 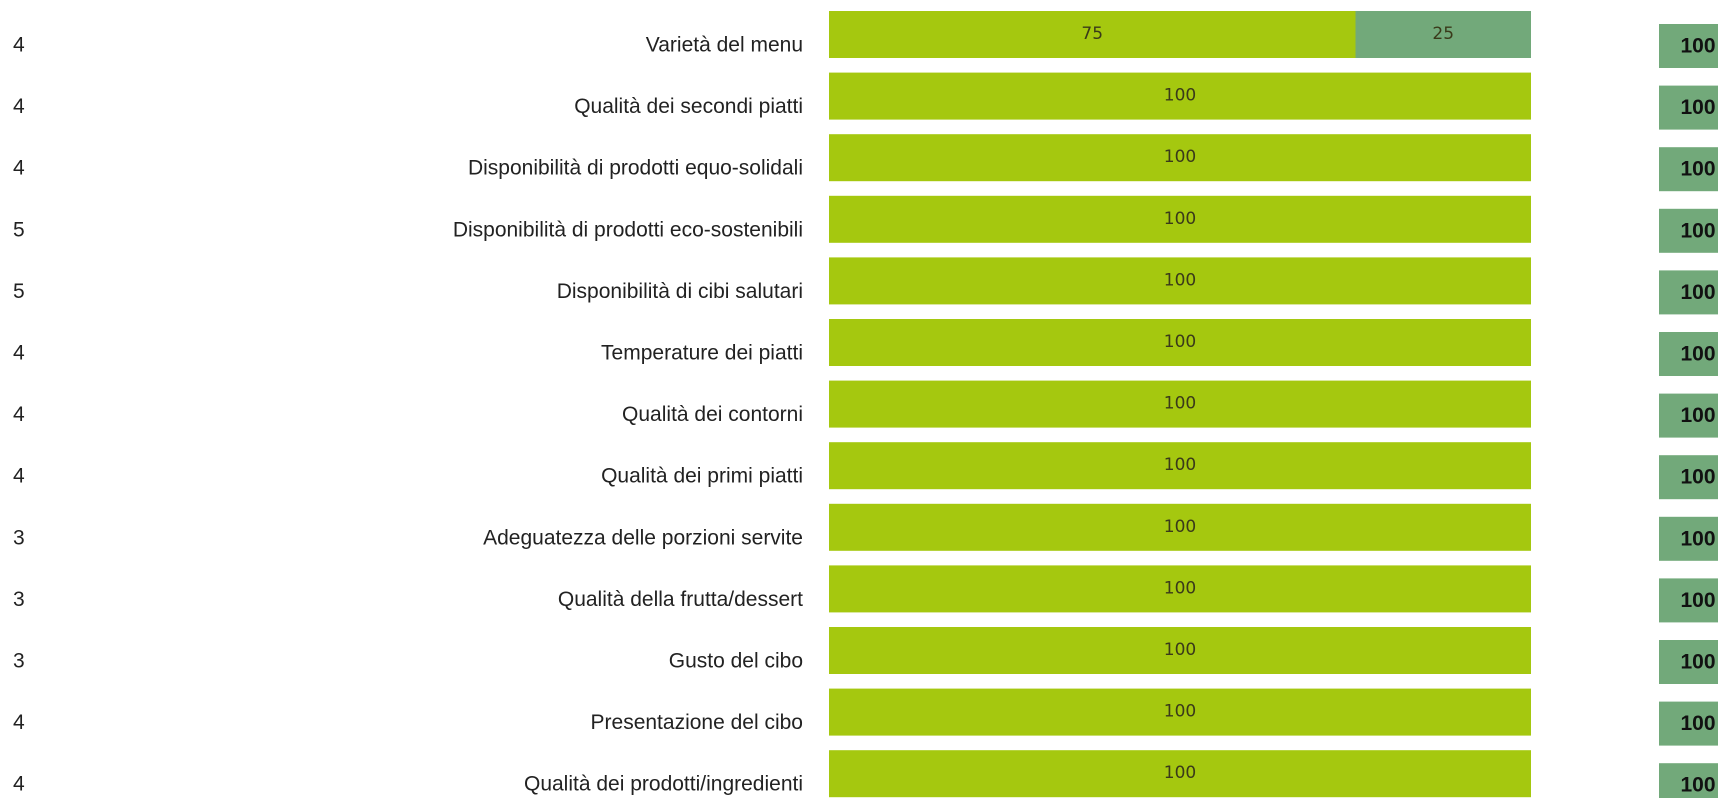 I want to click on value-label: 25, so click(x=1443, y=34).